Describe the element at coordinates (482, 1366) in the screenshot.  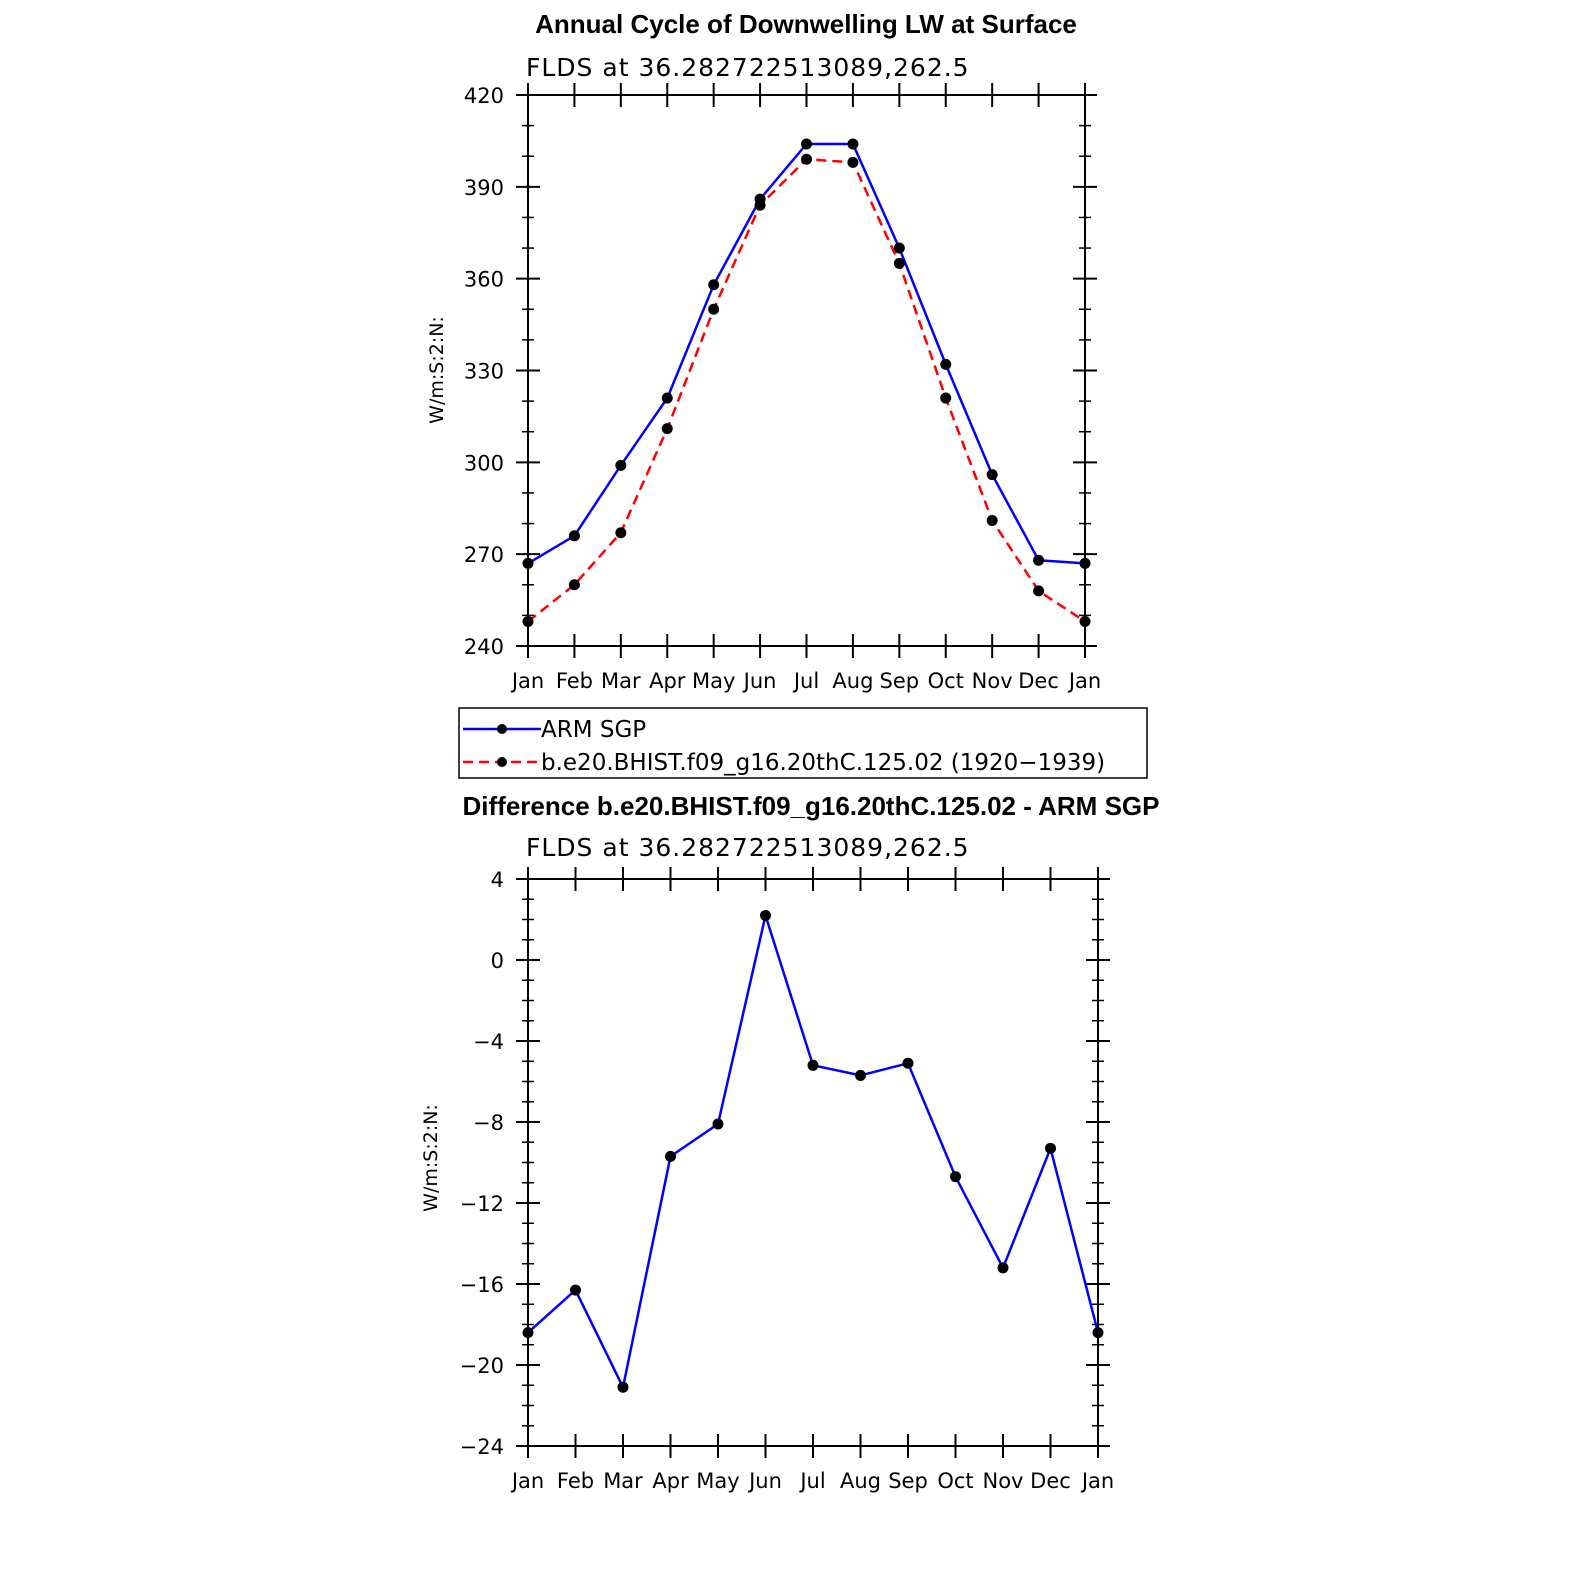
I see `y-tick-label: −20` at that location.